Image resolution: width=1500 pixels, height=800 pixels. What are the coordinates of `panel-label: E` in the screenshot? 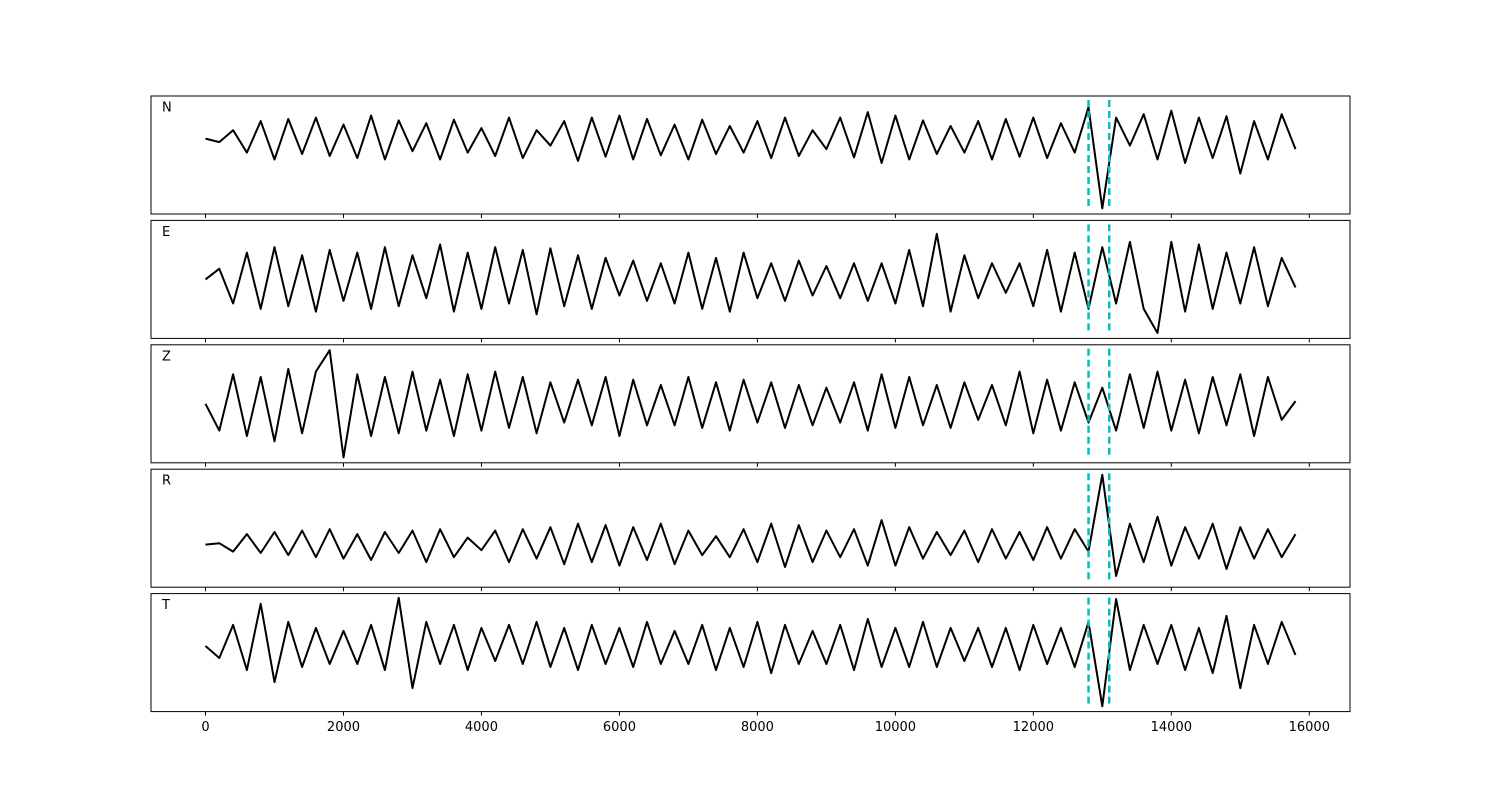 It's located at (166, 232).